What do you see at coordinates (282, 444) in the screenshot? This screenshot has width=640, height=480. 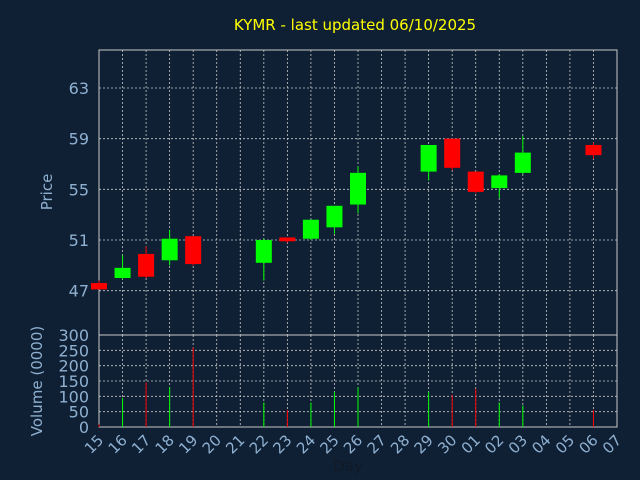 I see `x-tick-label: 23` at bounding box center [282, 444].